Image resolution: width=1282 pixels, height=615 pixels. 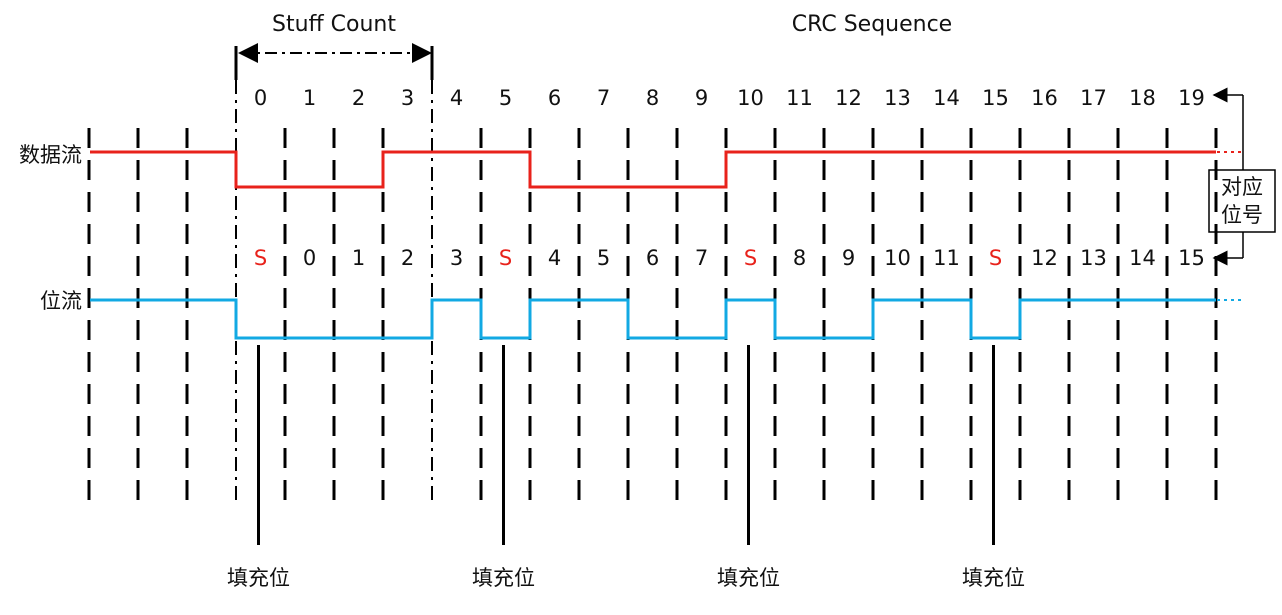 I want to click on stream-bit-number: 11, so click(x=946, y=258).